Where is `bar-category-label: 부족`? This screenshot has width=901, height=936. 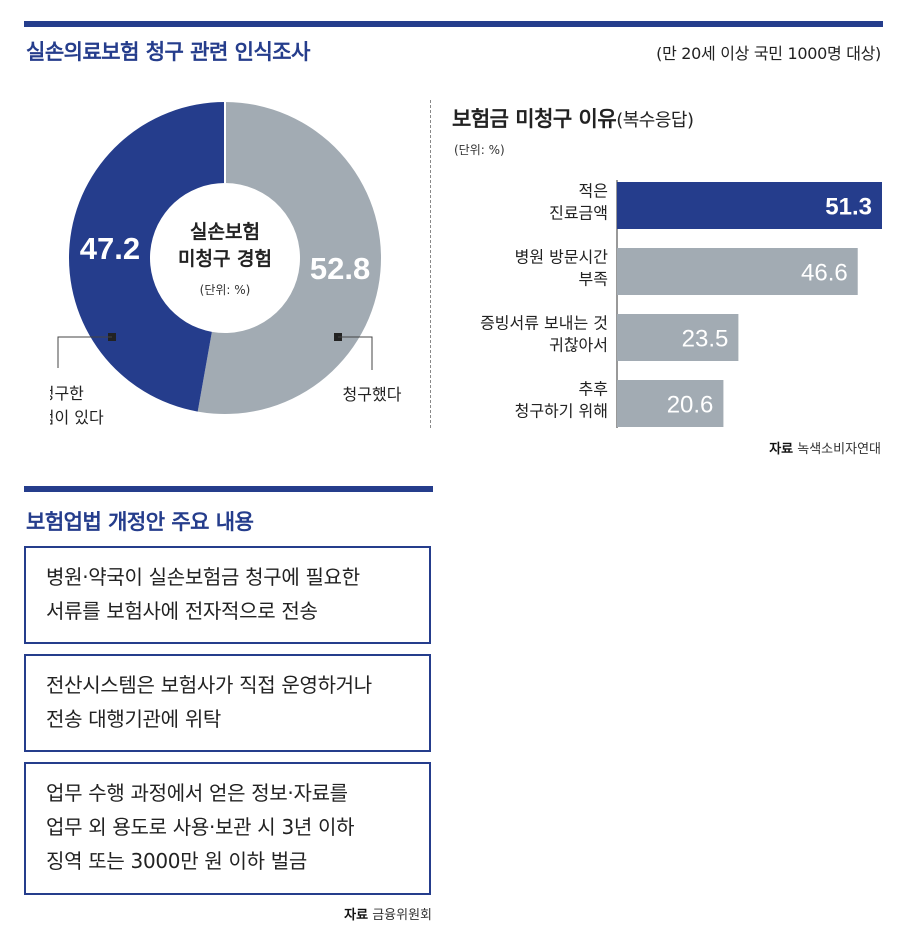 bar-category-label: 부족 is located at coordinates (593, 279).